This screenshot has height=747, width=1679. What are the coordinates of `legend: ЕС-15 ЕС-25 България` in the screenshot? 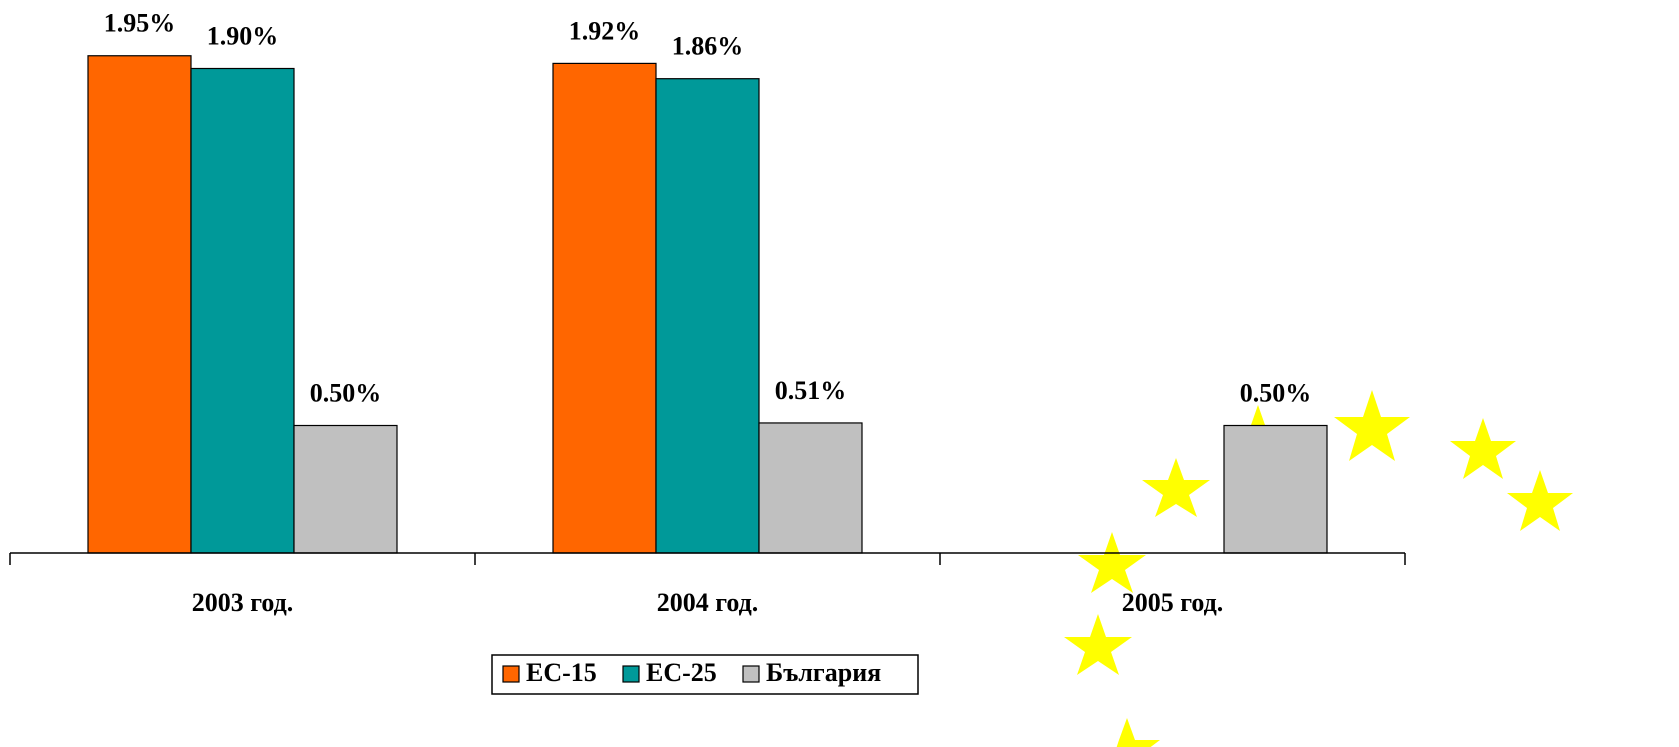 It's located at (691, 672).